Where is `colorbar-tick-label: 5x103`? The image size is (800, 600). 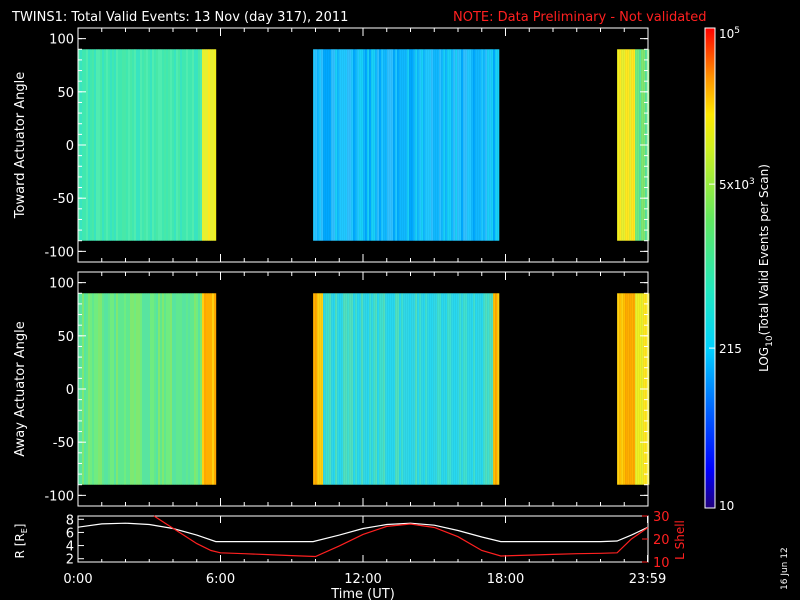
colorbar-tick-label: 5x103 is located at coordinates (737, 184).